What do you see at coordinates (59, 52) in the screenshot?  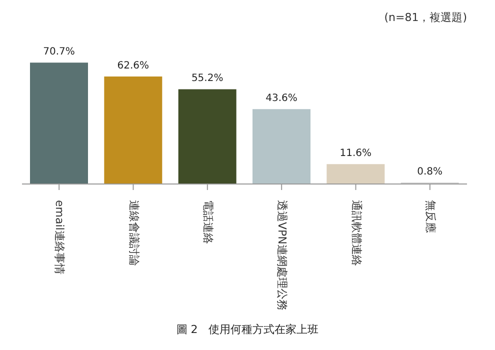 I see `data-label: 70.7%` at bounding box center [59, 52].